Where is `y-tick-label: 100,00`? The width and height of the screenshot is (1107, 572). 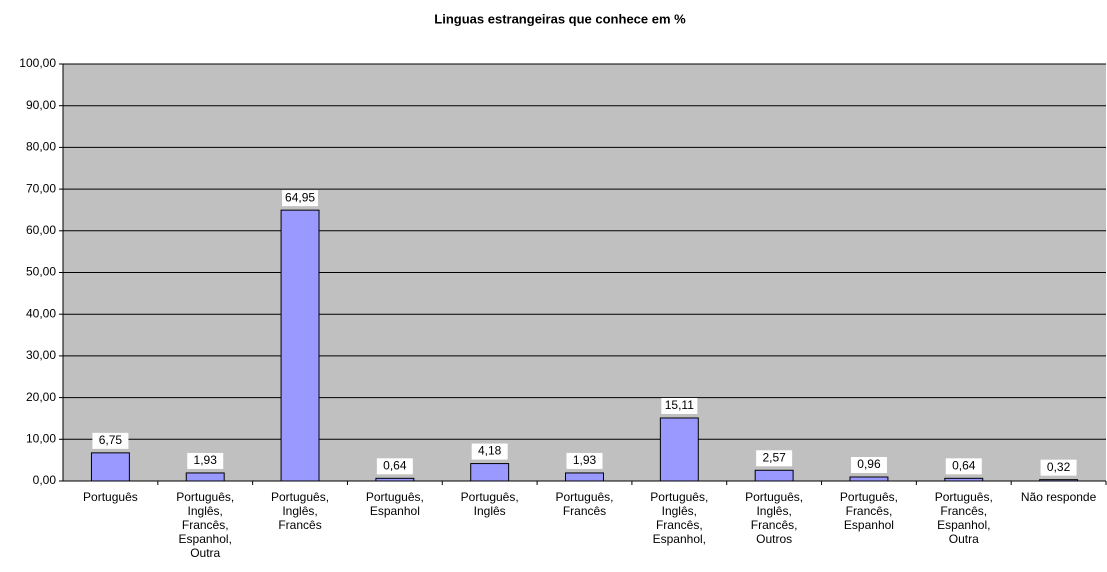
y-tick-label: 100,00 is located at coordinates (37, 63).